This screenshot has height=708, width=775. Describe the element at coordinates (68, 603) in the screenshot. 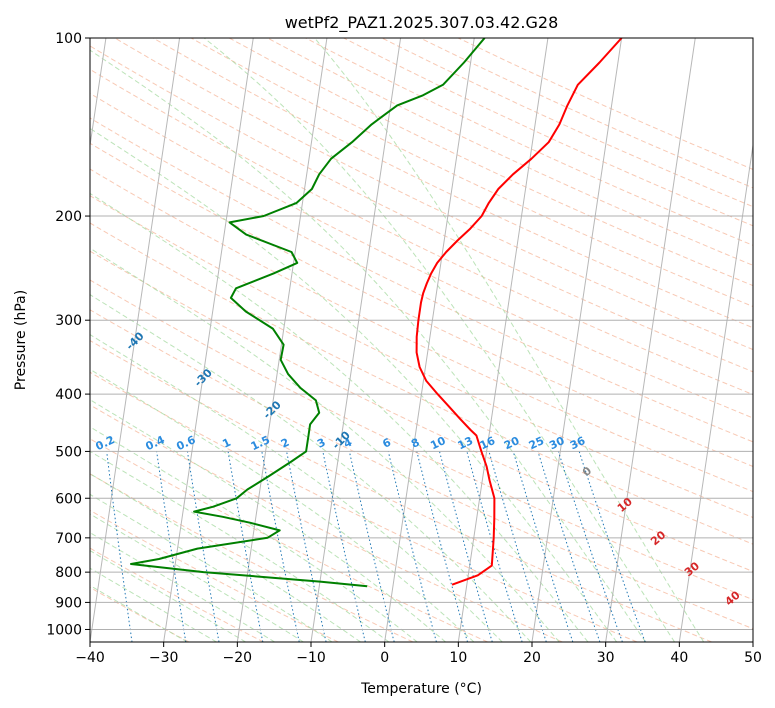

I see `y-tick-label: 900` at that location.